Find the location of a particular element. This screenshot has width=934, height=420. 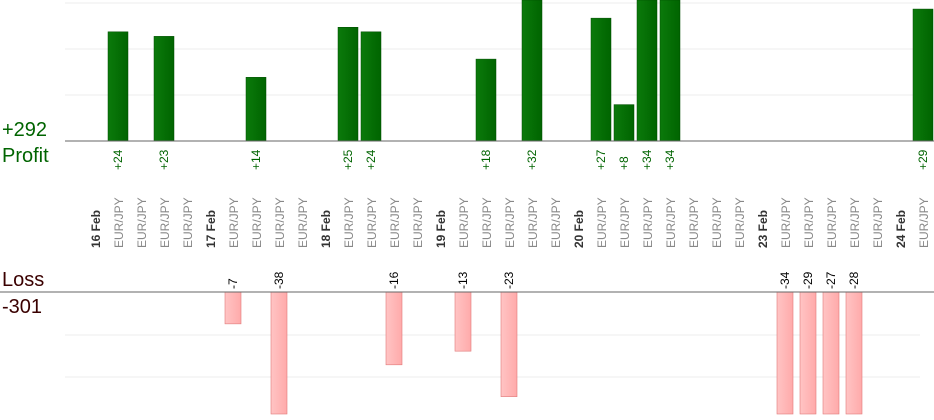

date-label: 20 Feb is located at coordinates (579, 229).